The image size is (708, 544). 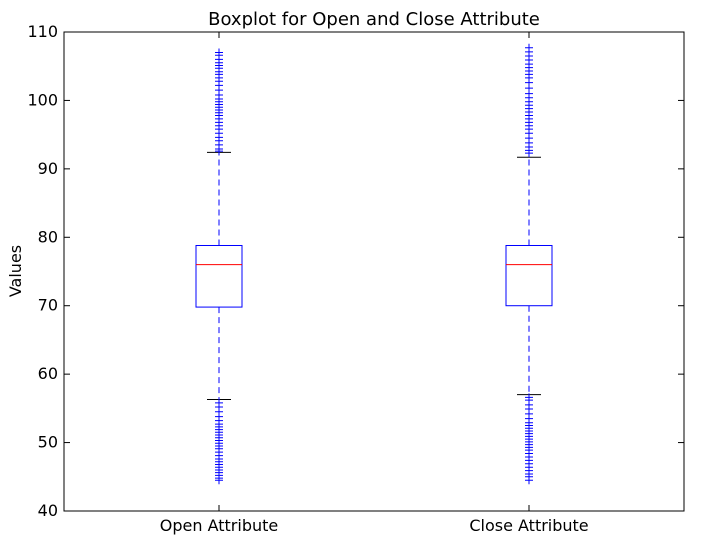 What do you see at coordinates (48, 236) in the screenshot?
I see `y-tick-label: 80` at bounding box center [48, 236].